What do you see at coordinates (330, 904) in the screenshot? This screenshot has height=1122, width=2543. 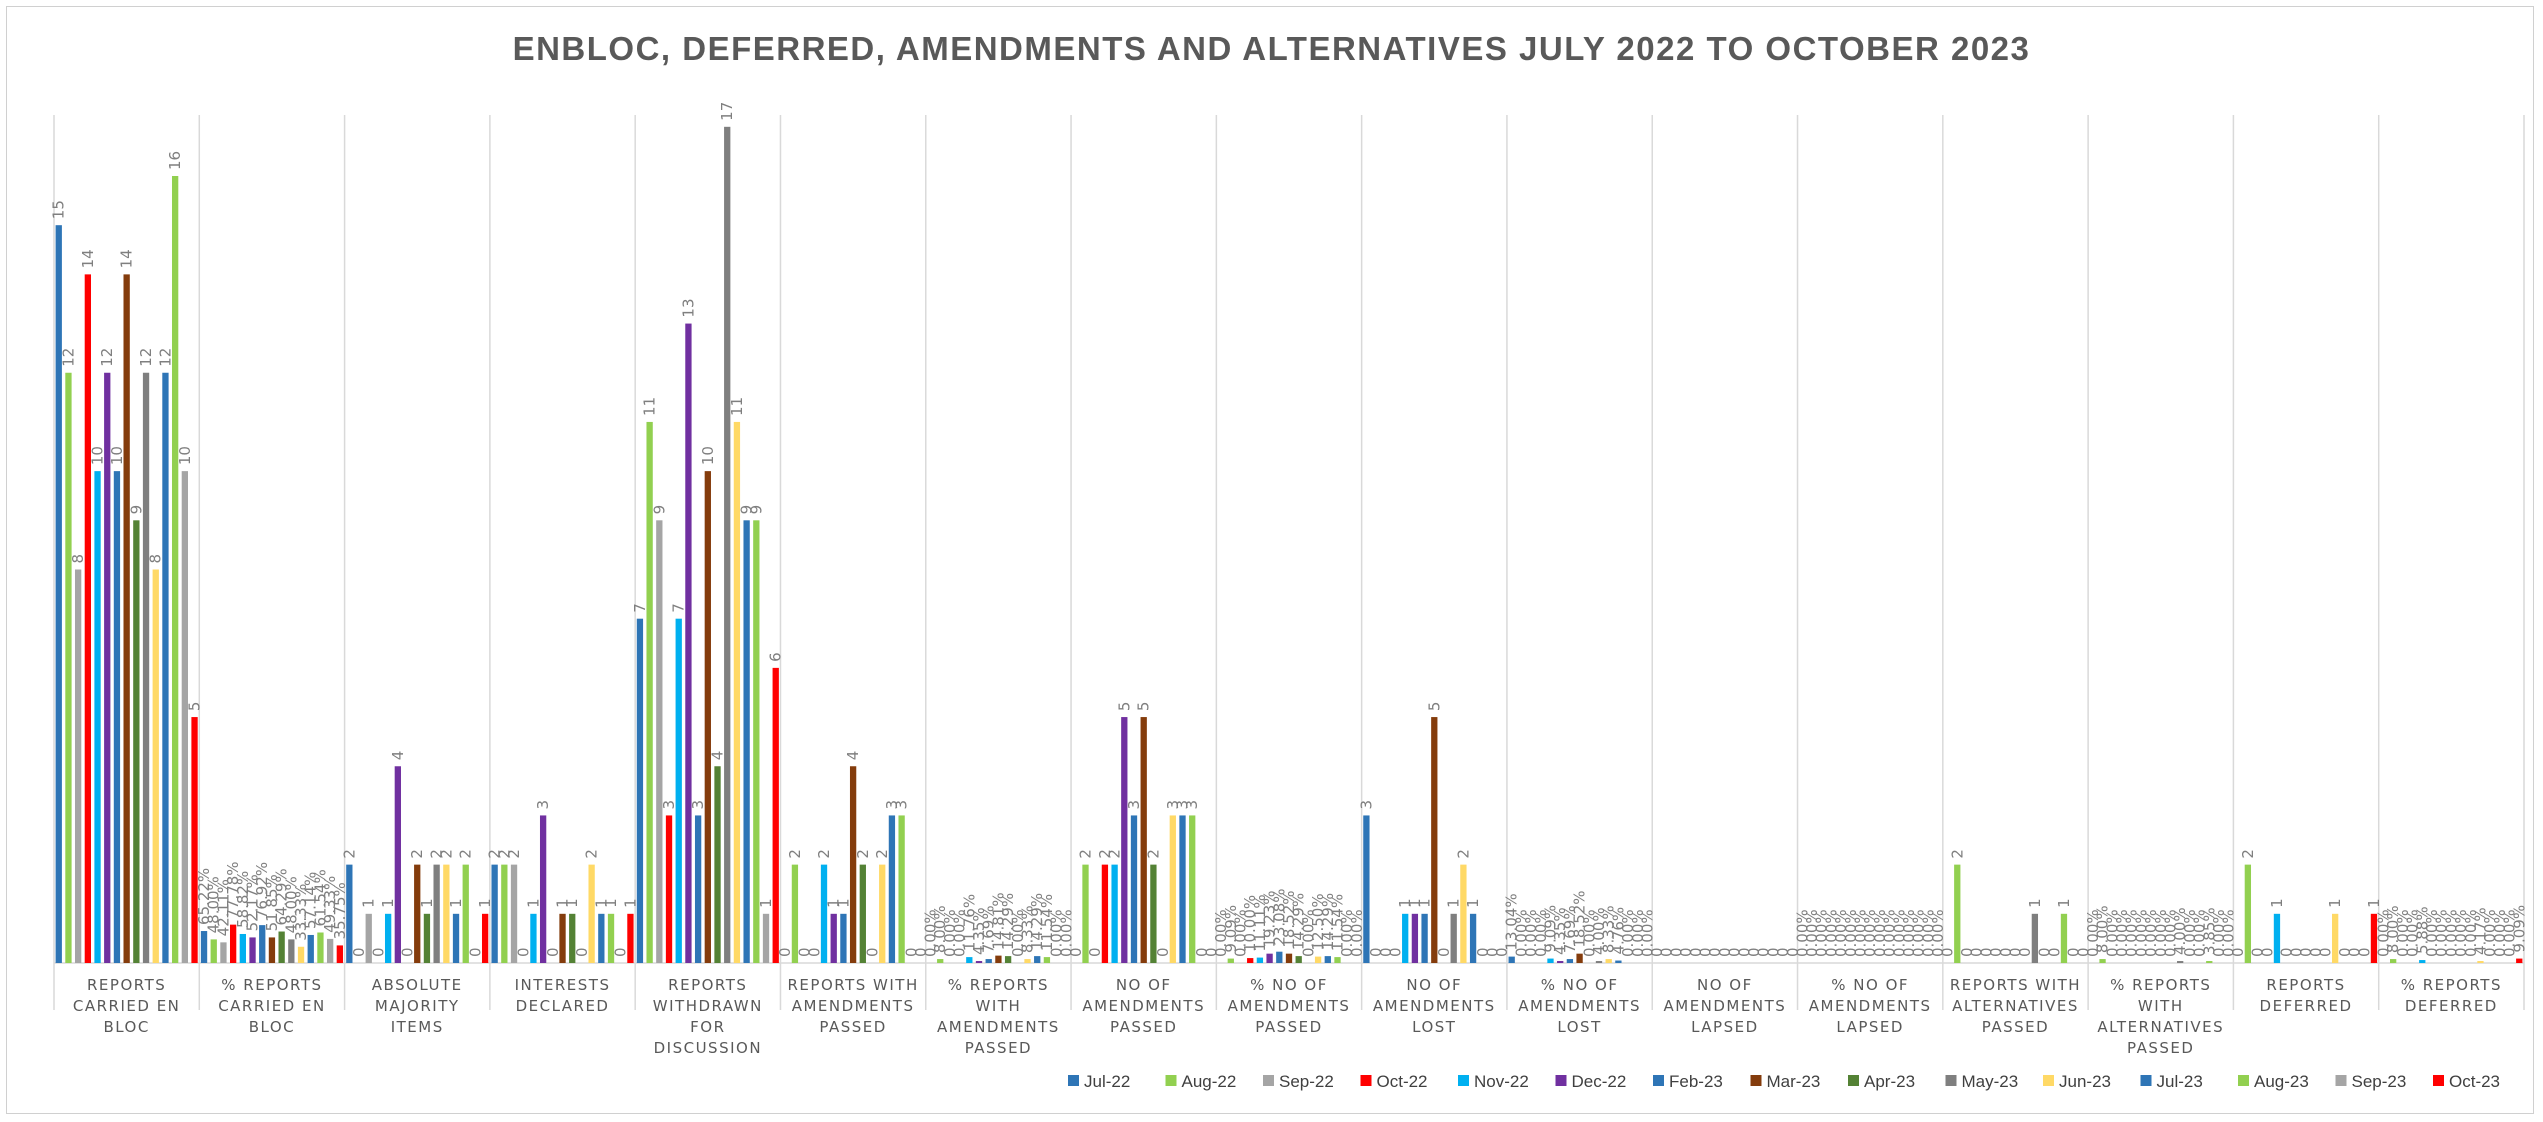 I see `data-label: 49.33%` at bounding box center [330, 904].